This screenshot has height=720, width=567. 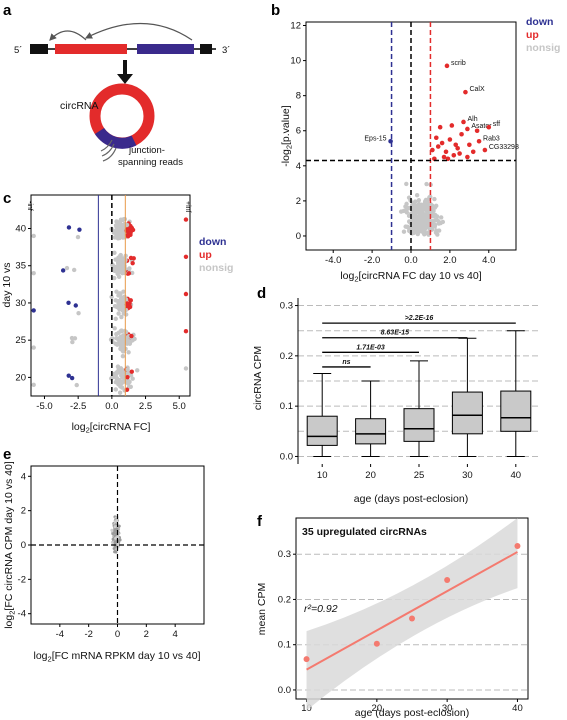 What do you see at coordinates (258, 378) in the screenshot?
I see `panel-d-ylabel: circRNA CPM` at bounding box center [258, 378].